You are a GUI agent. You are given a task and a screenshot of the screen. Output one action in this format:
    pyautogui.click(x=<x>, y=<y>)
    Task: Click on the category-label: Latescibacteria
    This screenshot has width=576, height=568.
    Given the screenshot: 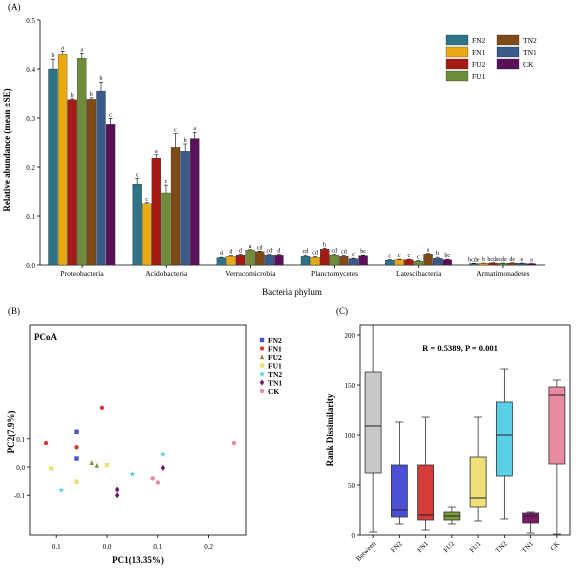 What is the action you would take?
    pyautogui.click(x=419, y=273)
    